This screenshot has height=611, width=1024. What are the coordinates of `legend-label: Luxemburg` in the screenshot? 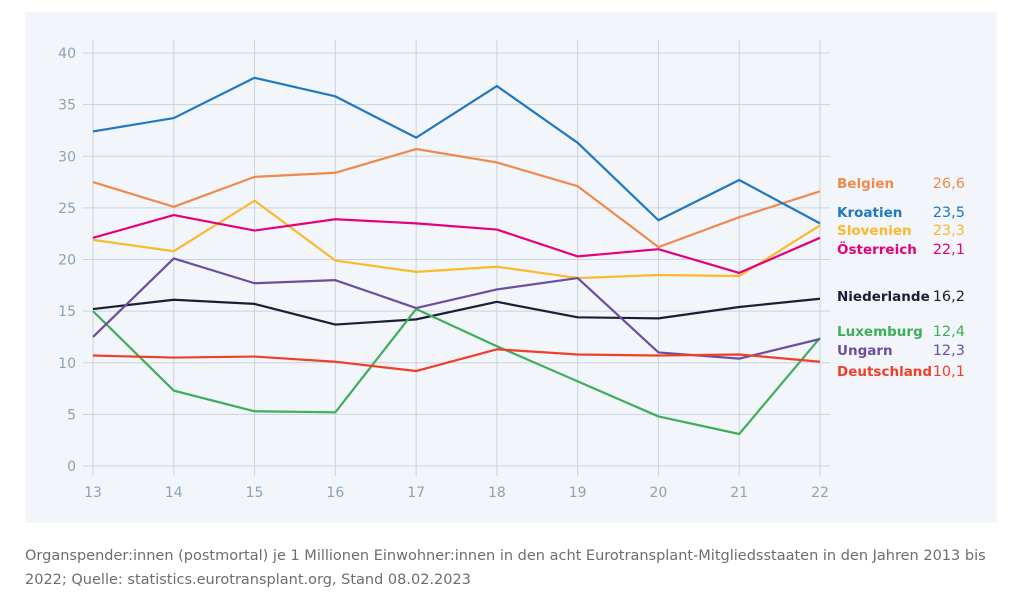 It's located at (880, 332).